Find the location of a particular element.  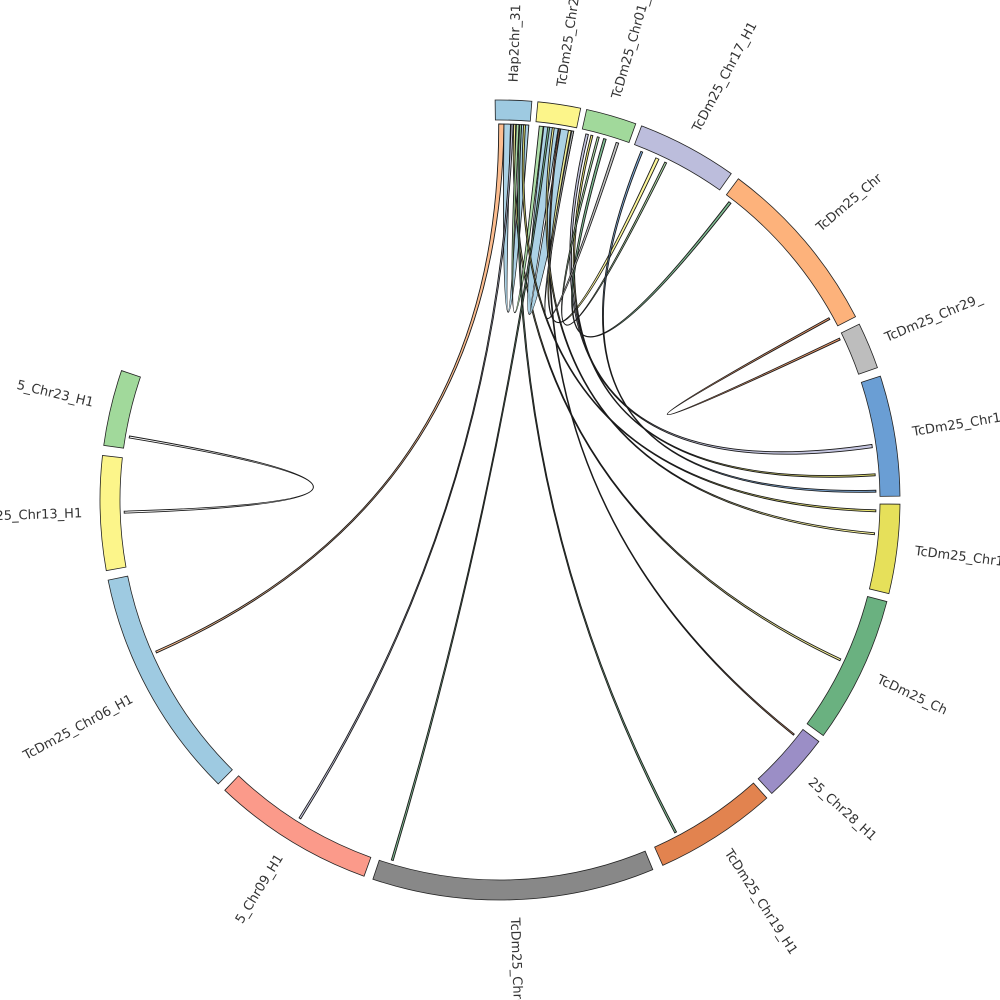

chromosome-label: TcDm25_Chr14_H1 is located at coordinates (956, 559).